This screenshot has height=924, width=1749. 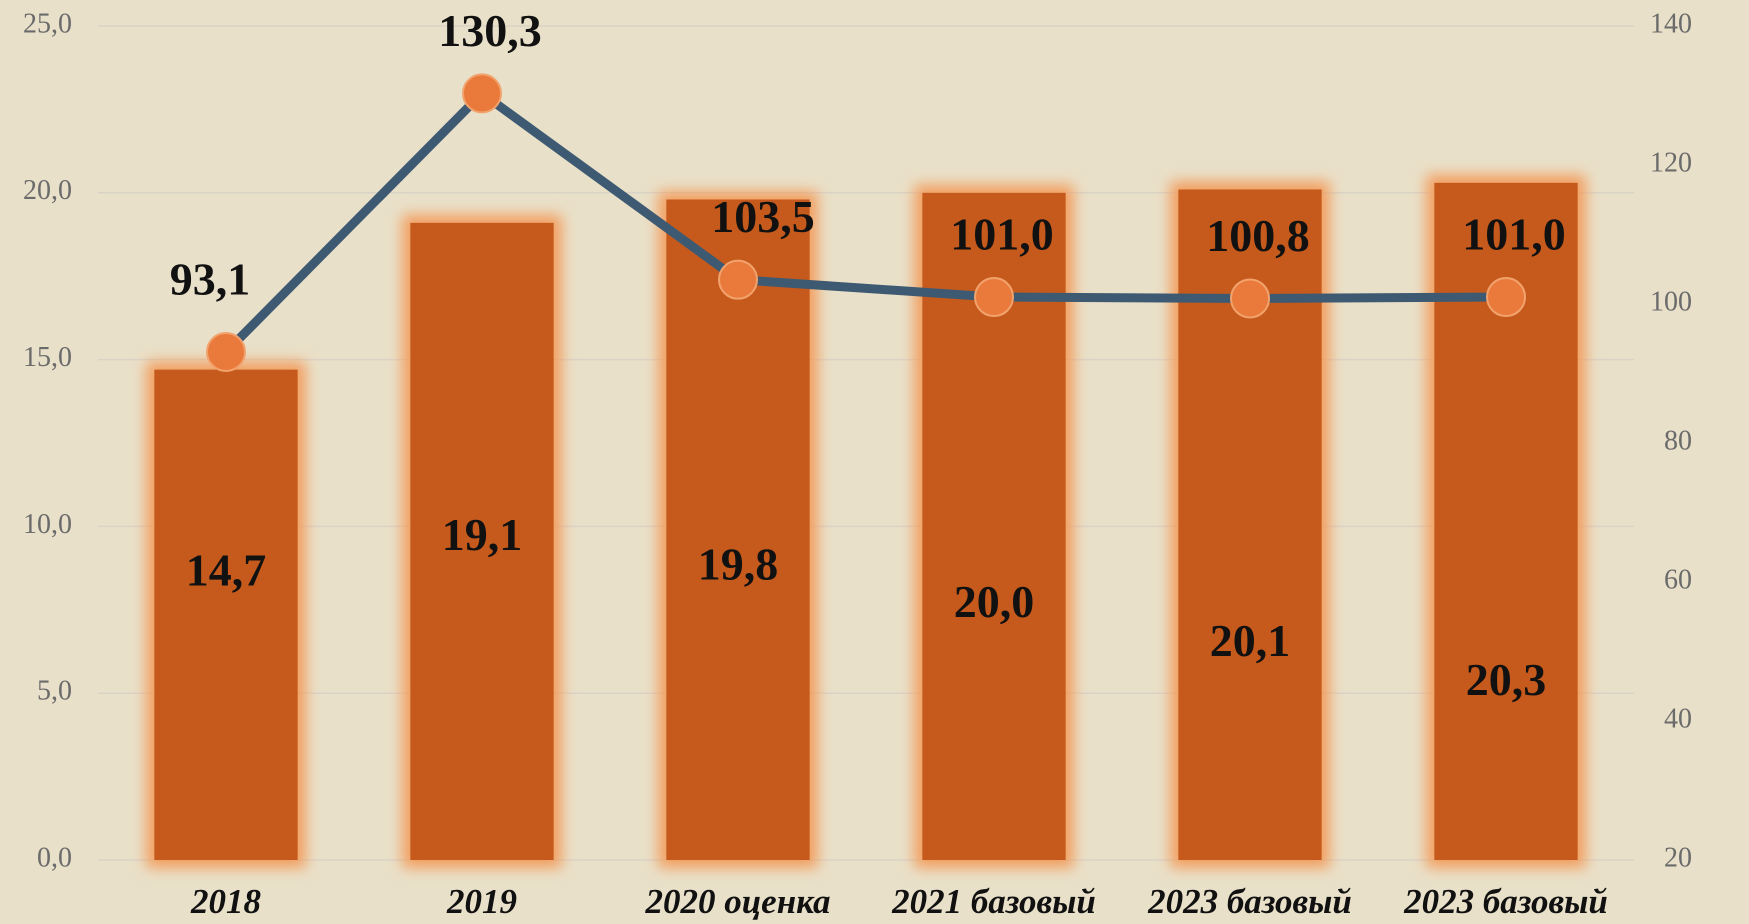 What do you see at coordinates (225, 901) in the screenshot?
I see `x-tick-label: 2018` at bounding box center [225, 901].